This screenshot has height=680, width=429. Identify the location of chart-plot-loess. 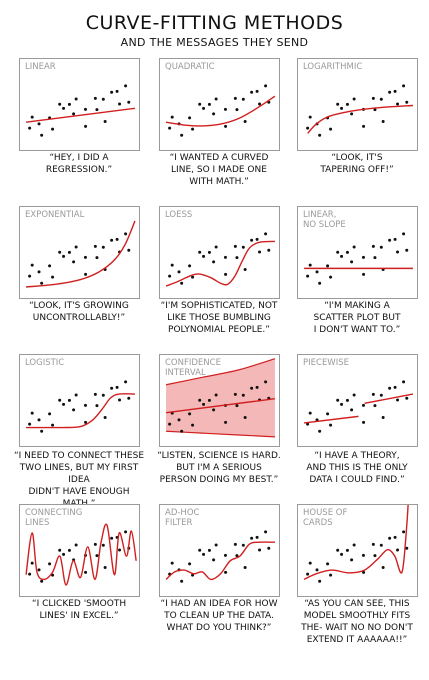
(220, 259).